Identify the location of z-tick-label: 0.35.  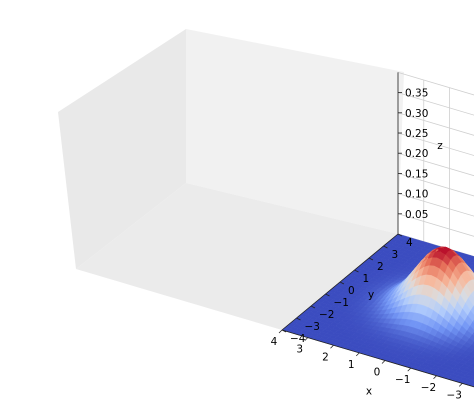
(416, 94).